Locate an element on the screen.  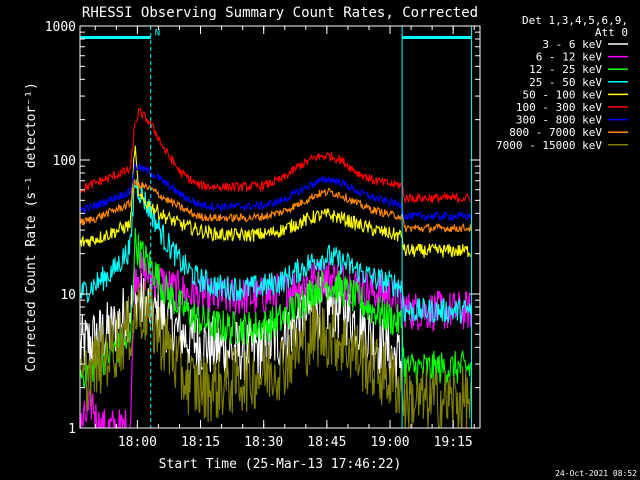
legend-label-2: 12 - 25 keV is located at coordinates (565, 69).